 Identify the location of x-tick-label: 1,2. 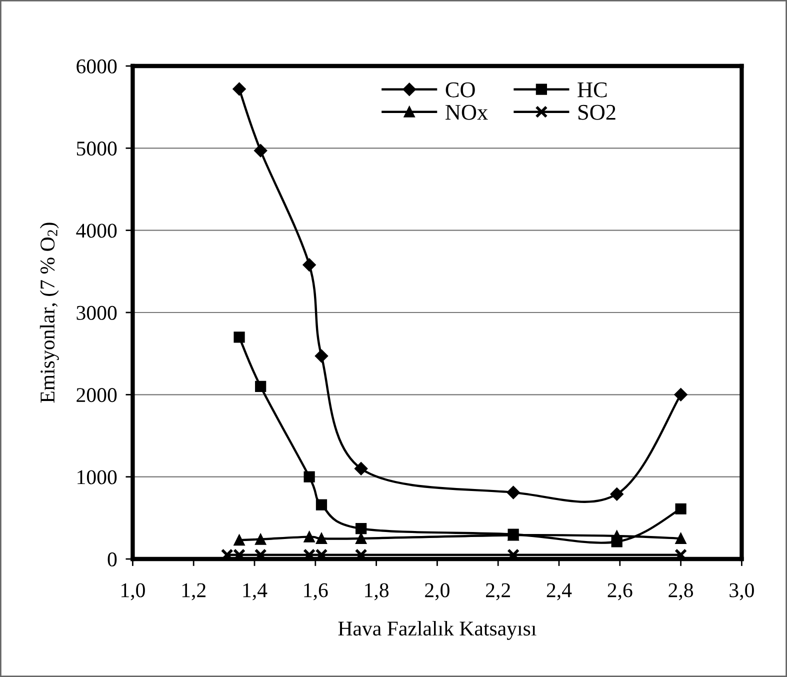
(194, 591).